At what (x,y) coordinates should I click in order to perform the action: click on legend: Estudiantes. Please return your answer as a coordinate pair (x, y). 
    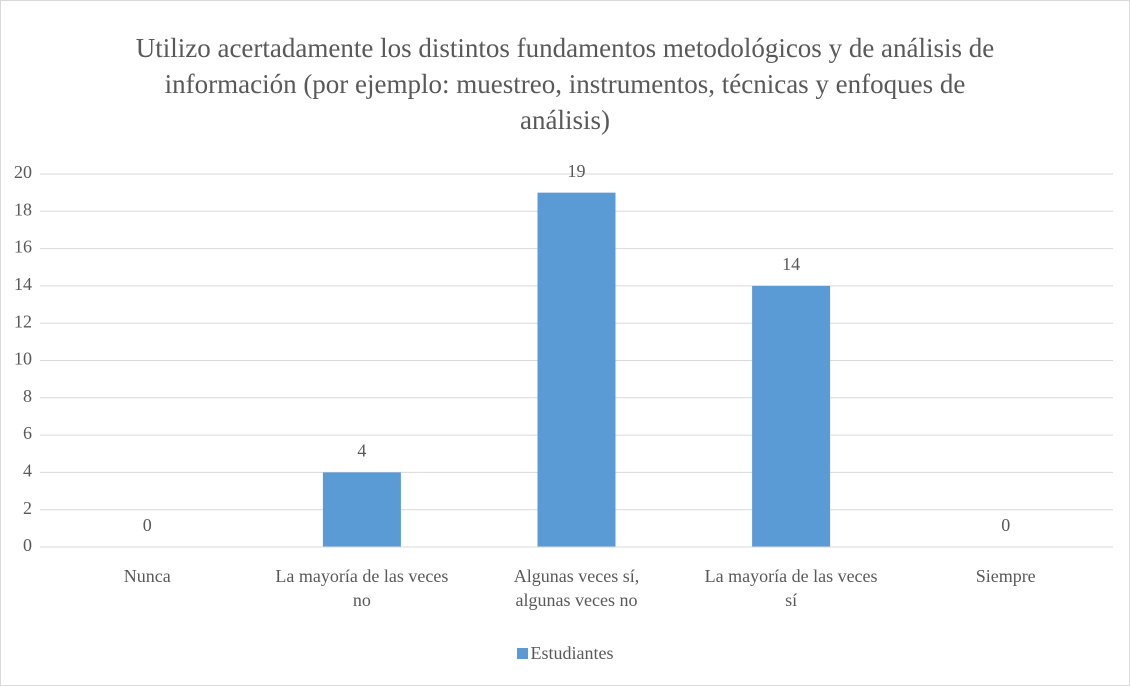
    Looking at the image, I should click on (565, 653).